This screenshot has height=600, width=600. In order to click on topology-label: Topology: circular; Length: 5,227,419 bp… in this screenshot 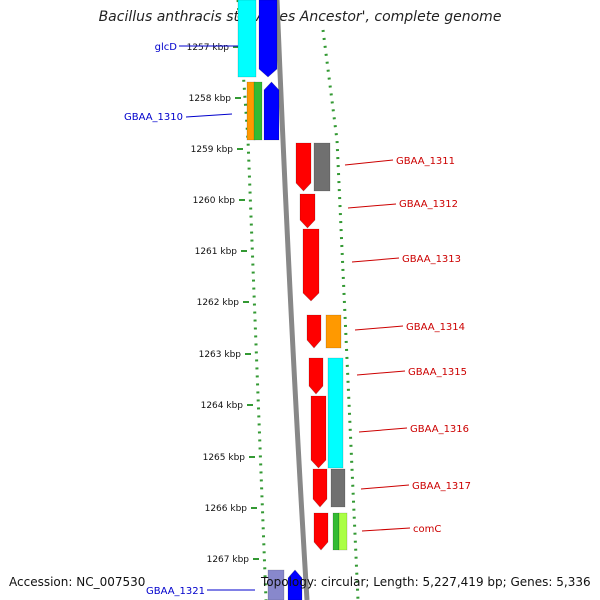, I will do `click(426, 582)`.